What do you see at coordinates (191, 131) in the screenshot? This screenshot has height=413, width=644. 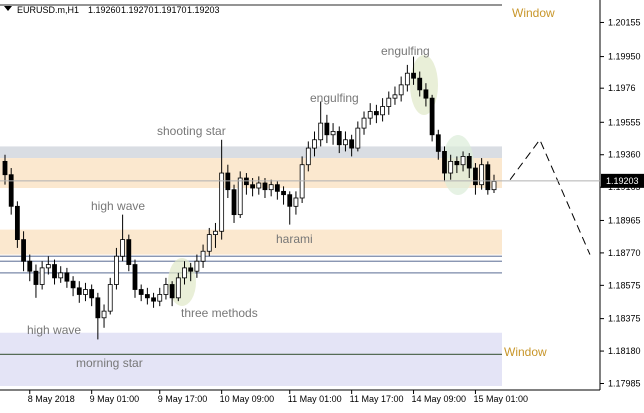 I see `annotation: shooting star` at bounding box center [191, 131].